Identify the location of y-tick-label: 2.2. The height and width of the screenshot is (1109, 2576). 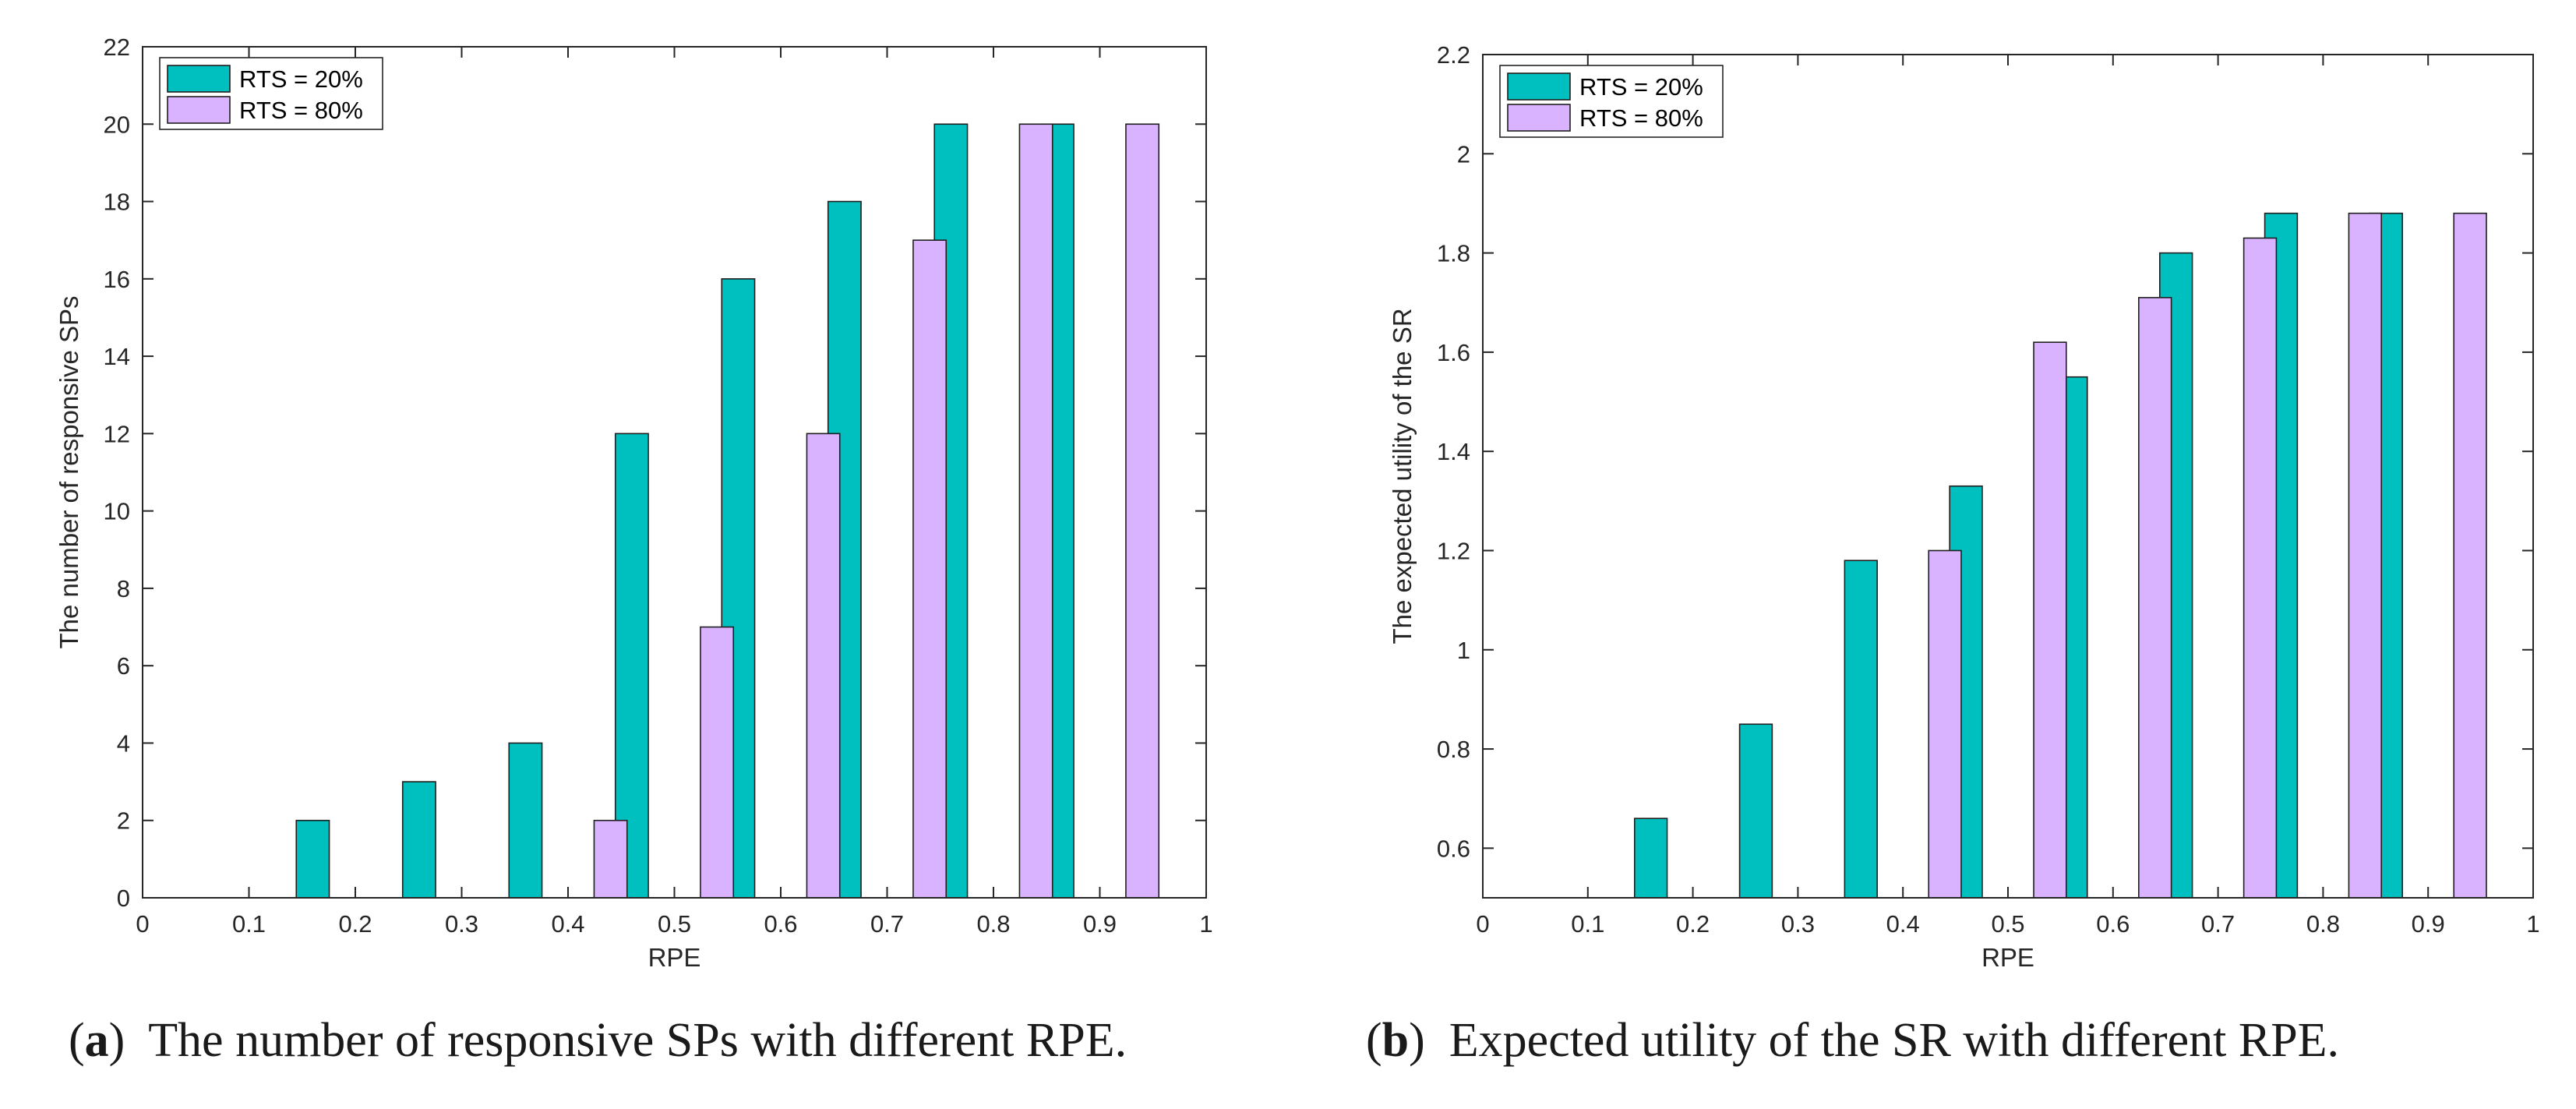
(1453, 55).